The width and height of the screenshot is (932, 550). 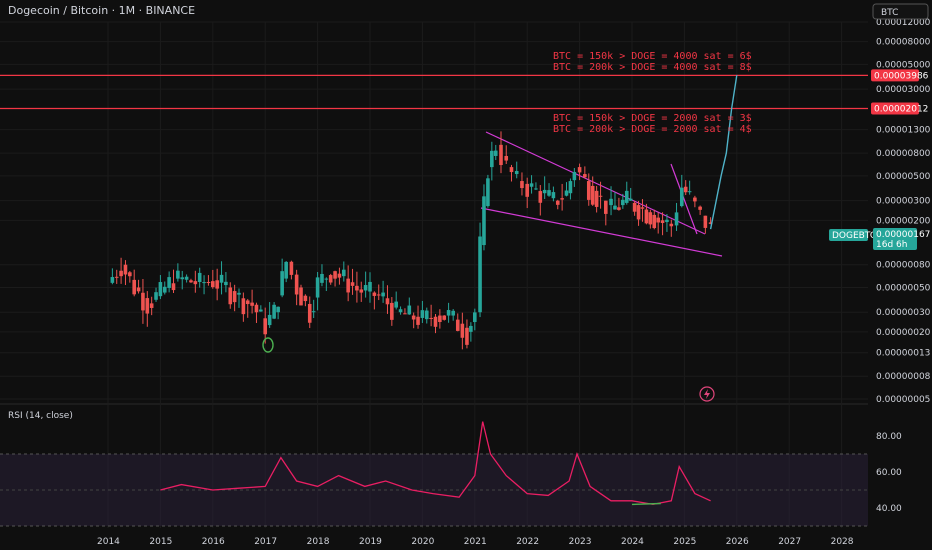 I want to click on short-trendline, so click(x=684, y=199).